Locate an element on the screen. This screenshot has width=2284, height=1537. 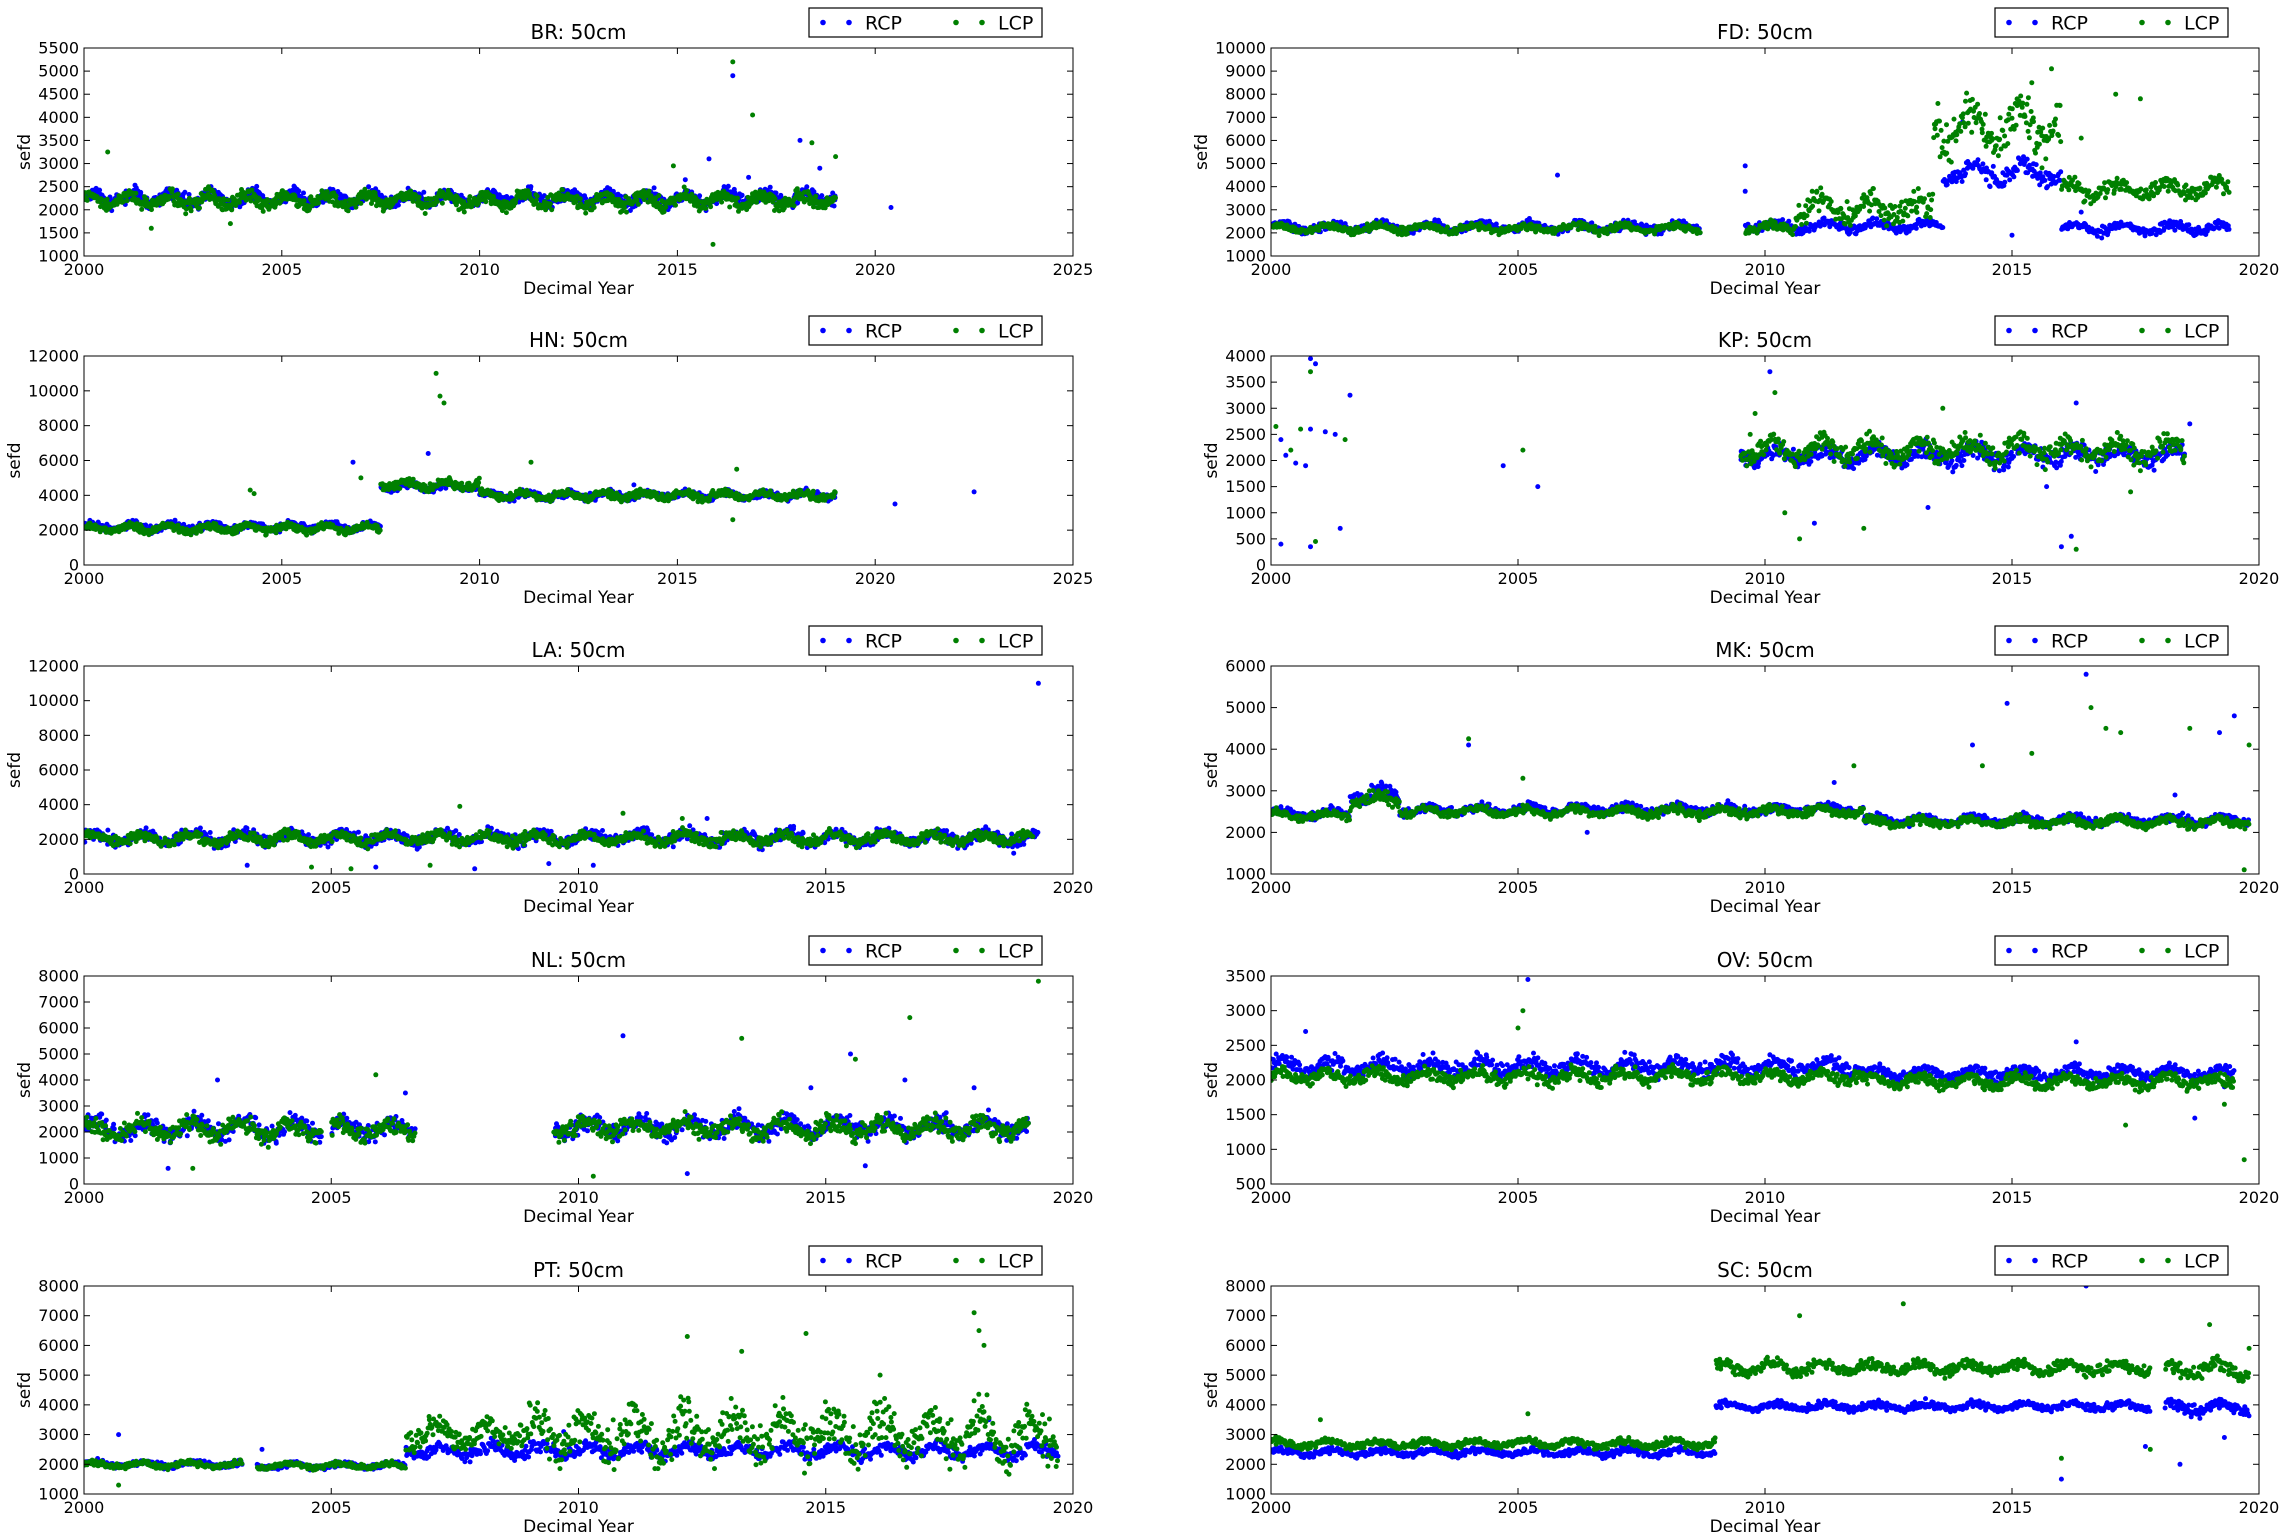
y-tick-label: 4500 is located at coordinates (58, 94).